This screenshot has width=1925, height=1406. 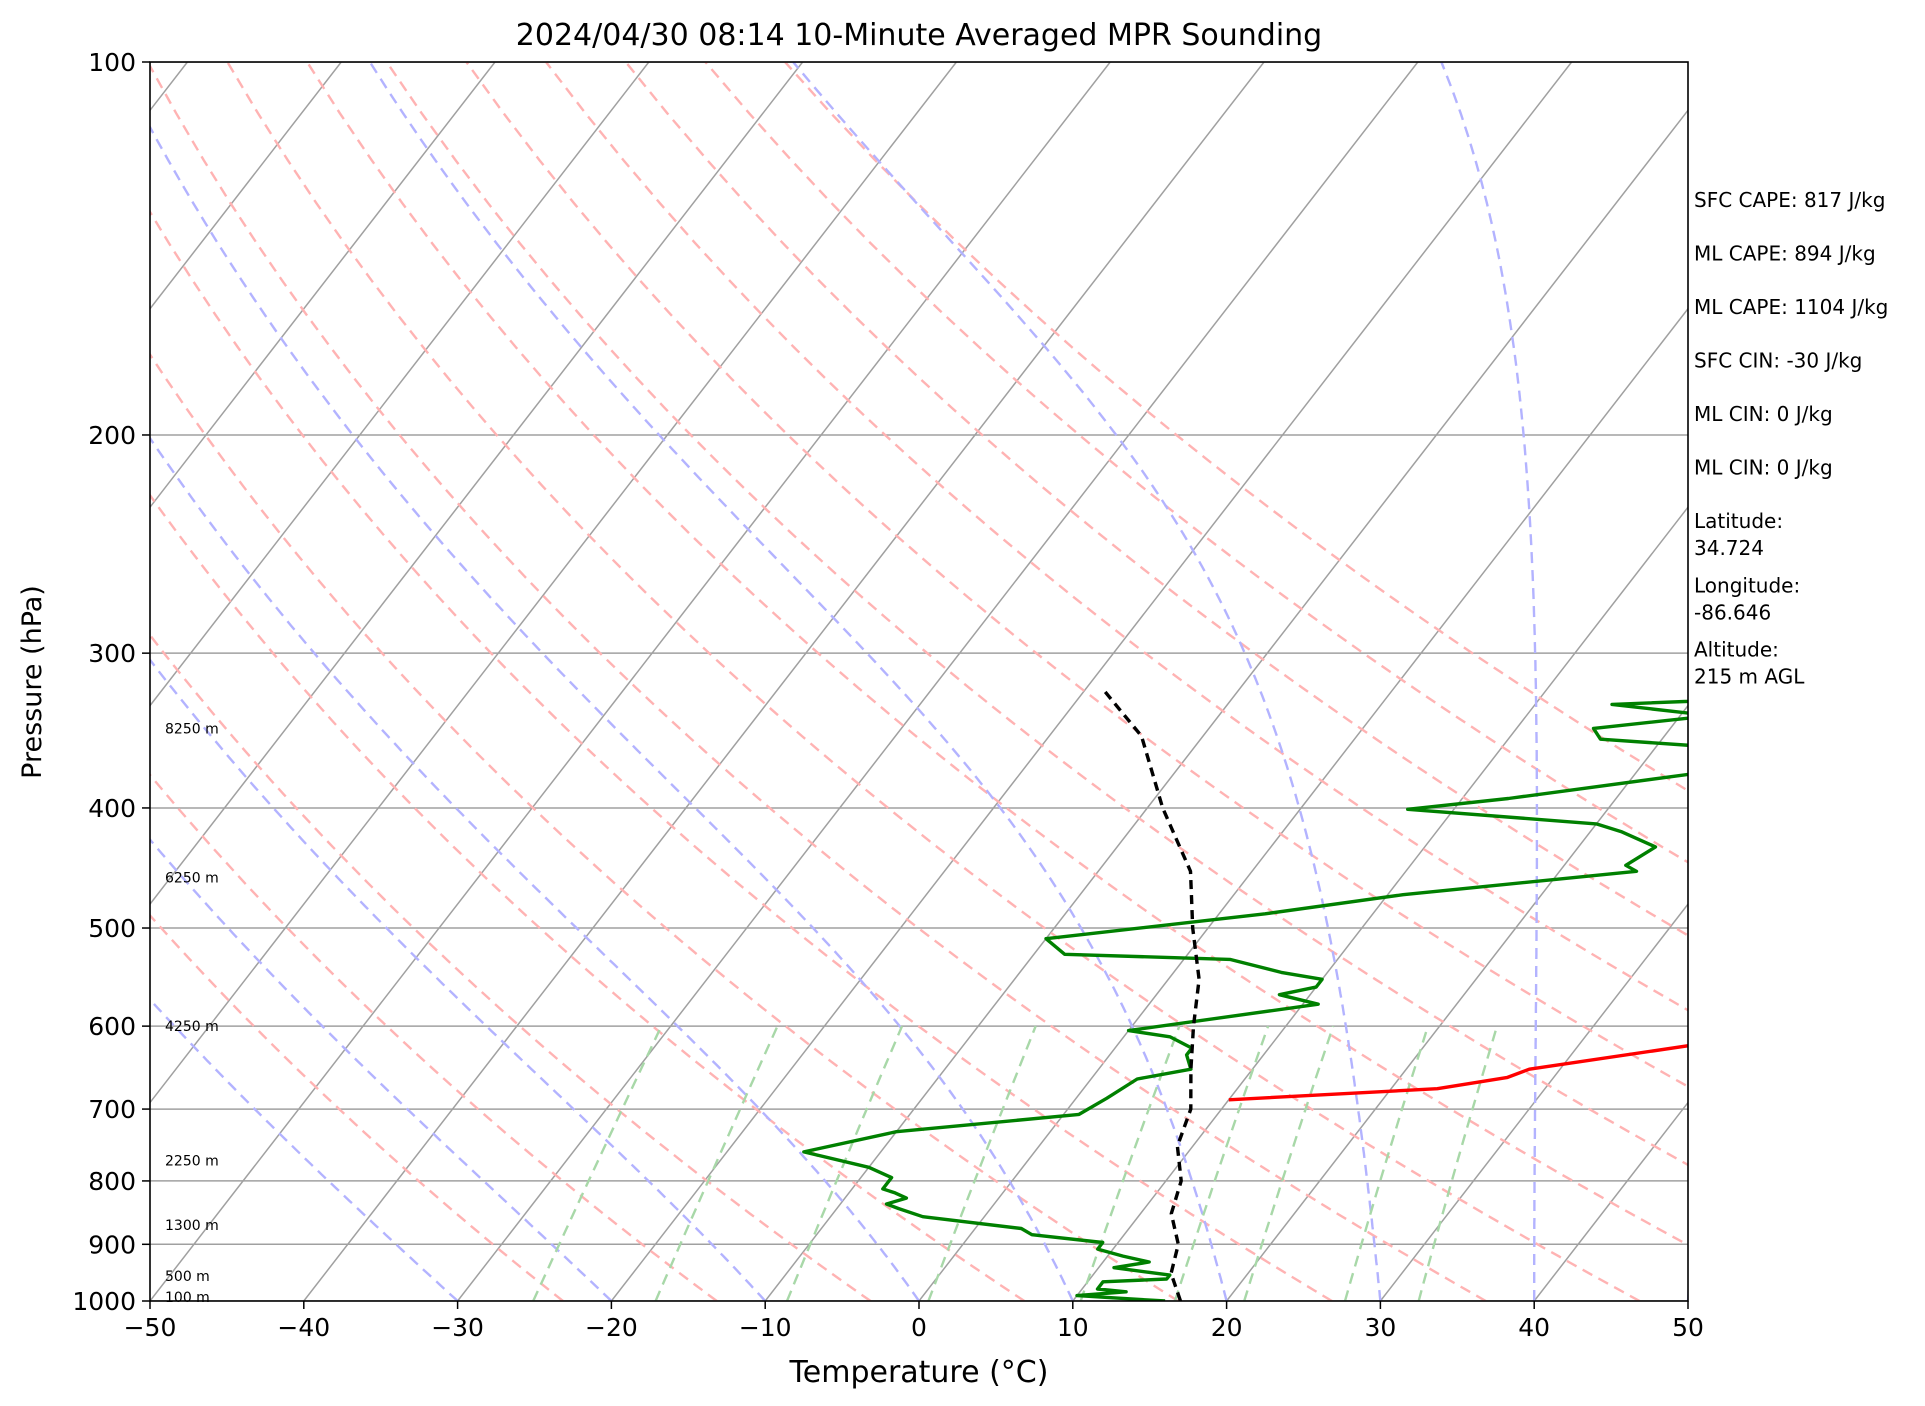 I want to click on x-tick-label: 40, so click(x=1534, y=1327).